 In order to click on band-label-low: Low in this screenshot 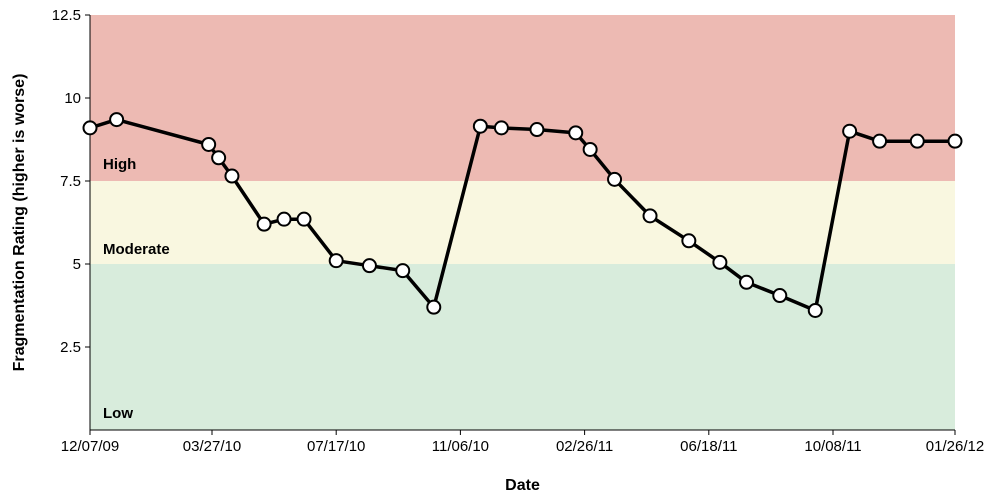, I will do `click(118, 413)`.